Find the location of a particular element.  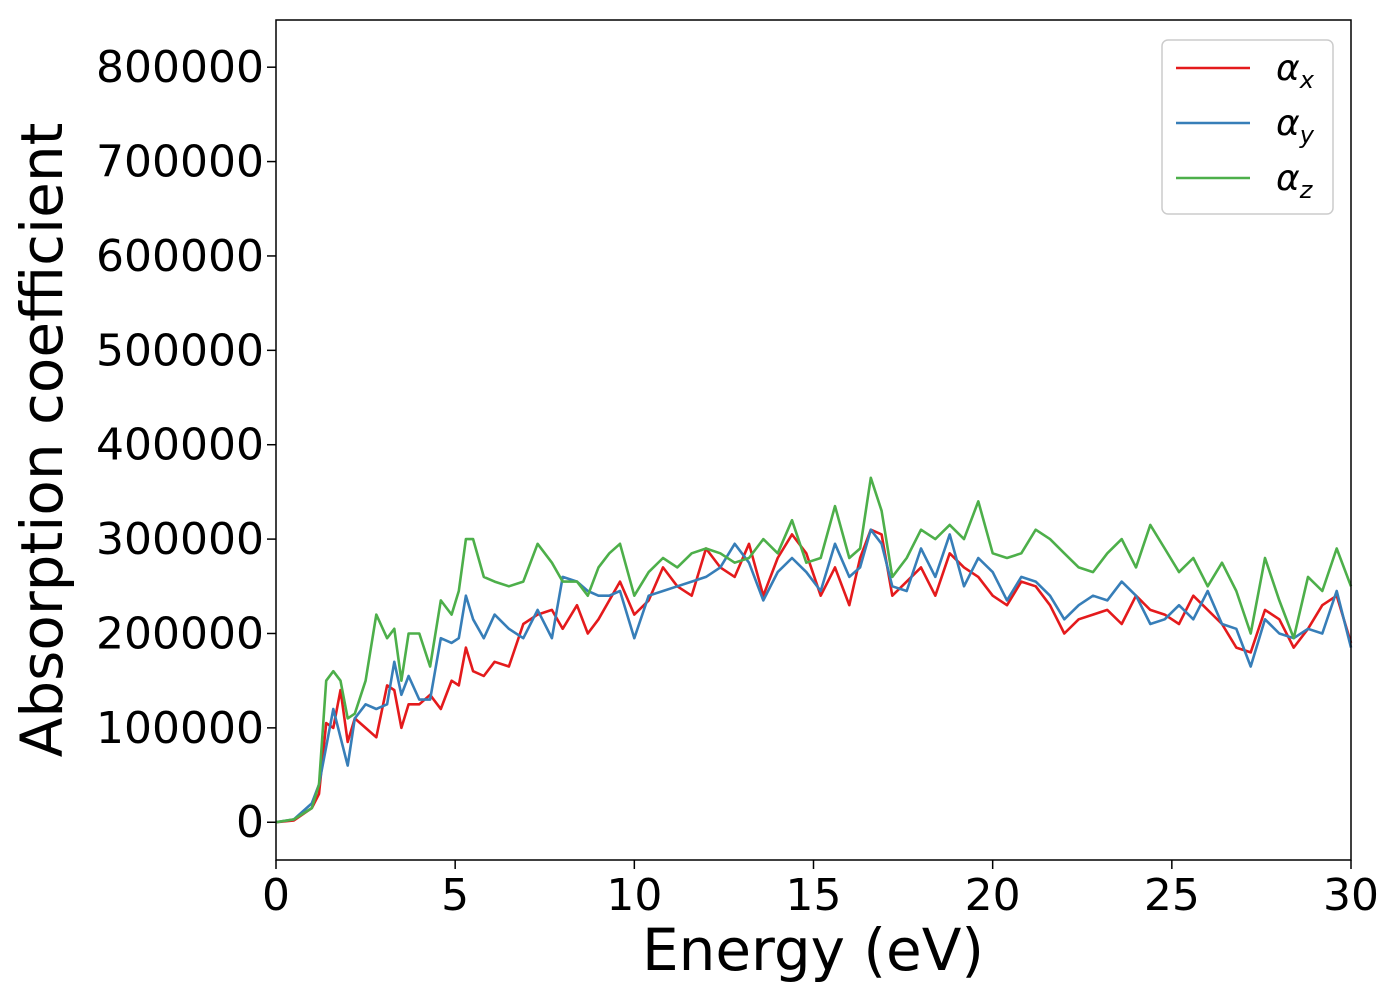

x-tick-label: 30 is located at coordinates (1351, 895).